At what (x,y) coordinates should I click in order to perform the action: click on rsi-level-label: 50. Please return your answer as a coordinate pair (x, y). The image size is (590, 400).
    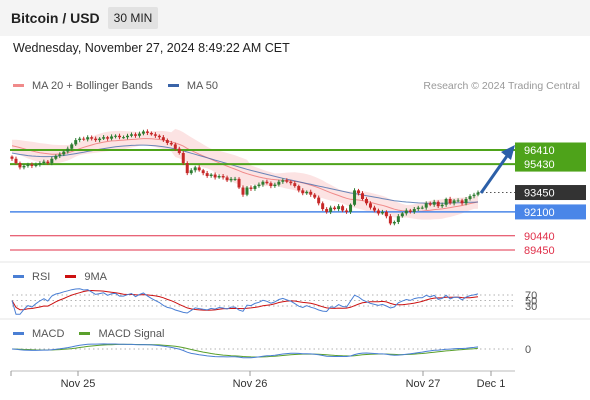
    Looking at the image, I should click on (531, 302).